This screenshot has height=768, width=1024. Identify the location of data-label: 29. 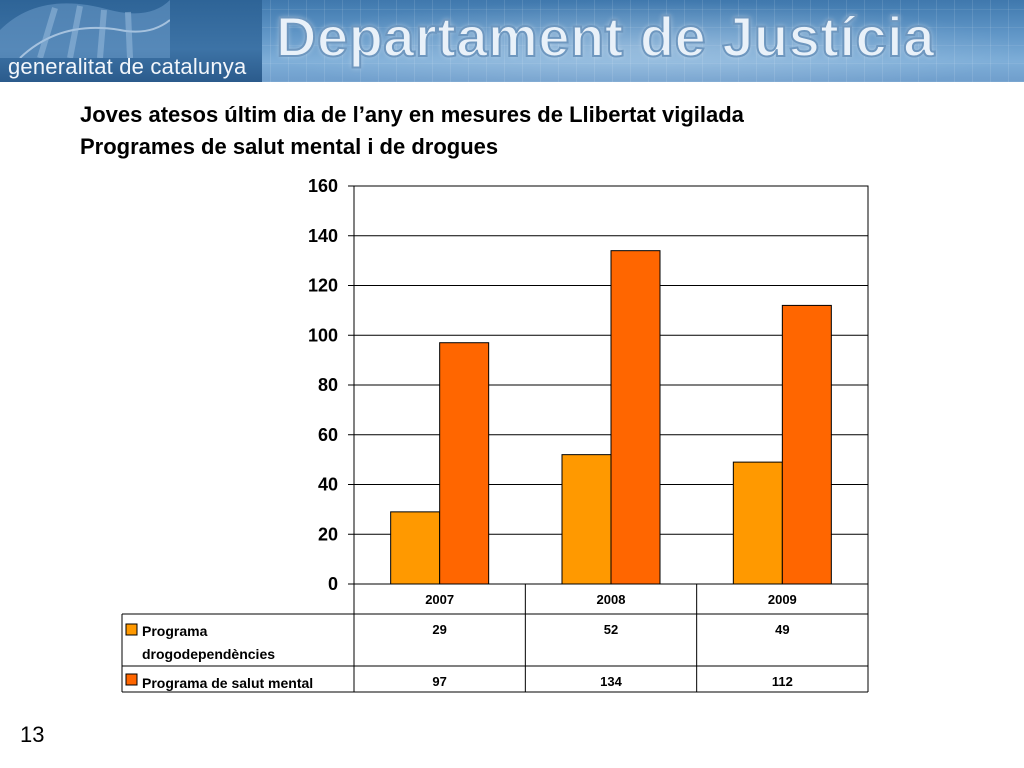
(439, 629).